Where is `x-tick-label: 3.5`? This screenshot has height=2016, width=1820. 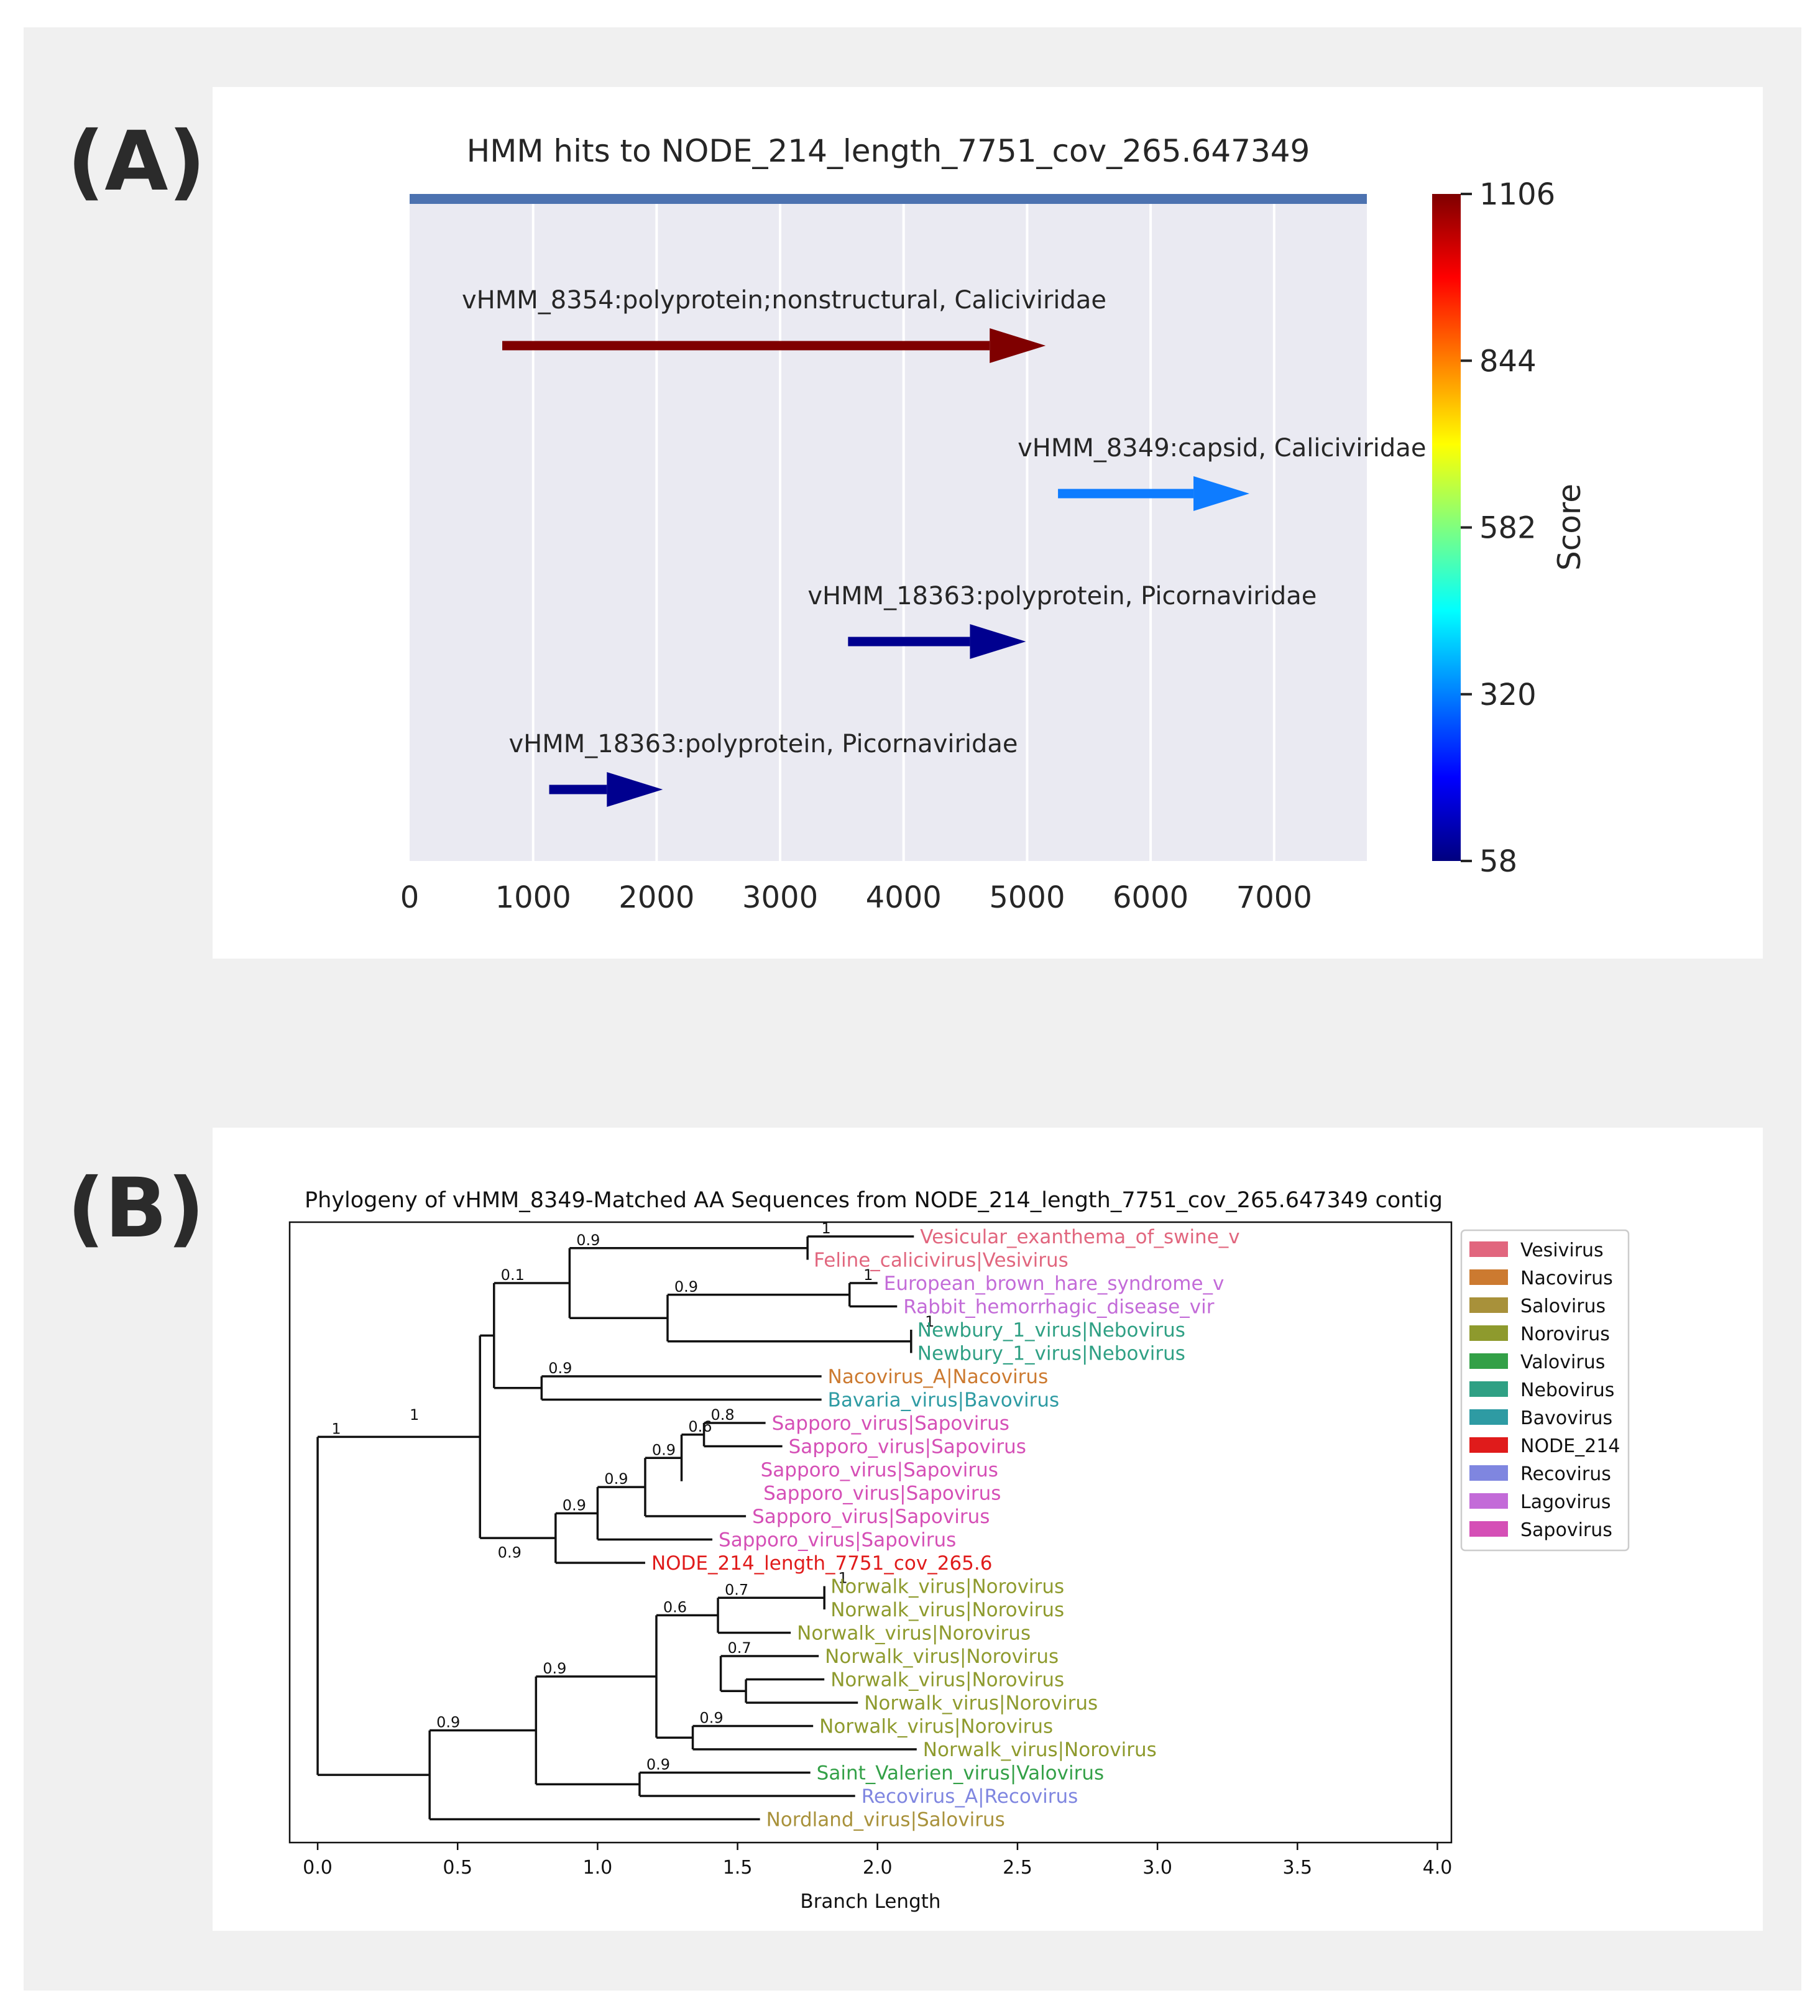 x-tick-label: 3.5 is located at coordinates (1297, 1868).